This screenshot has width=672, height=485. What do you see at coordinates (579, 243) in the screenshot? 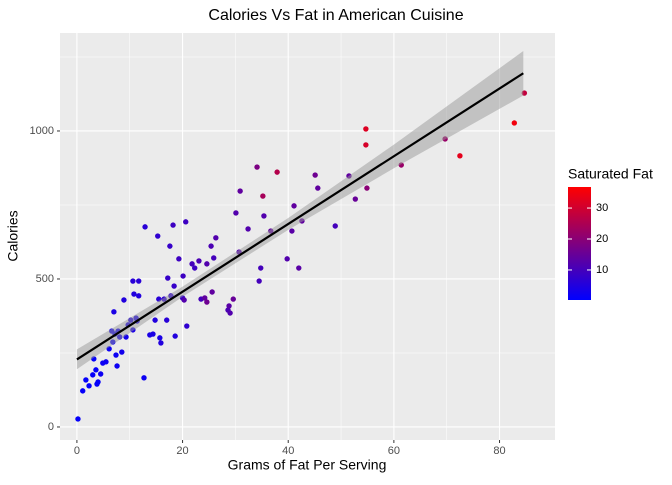
I see `legend-colorbar` at bounding box center [579, 243].